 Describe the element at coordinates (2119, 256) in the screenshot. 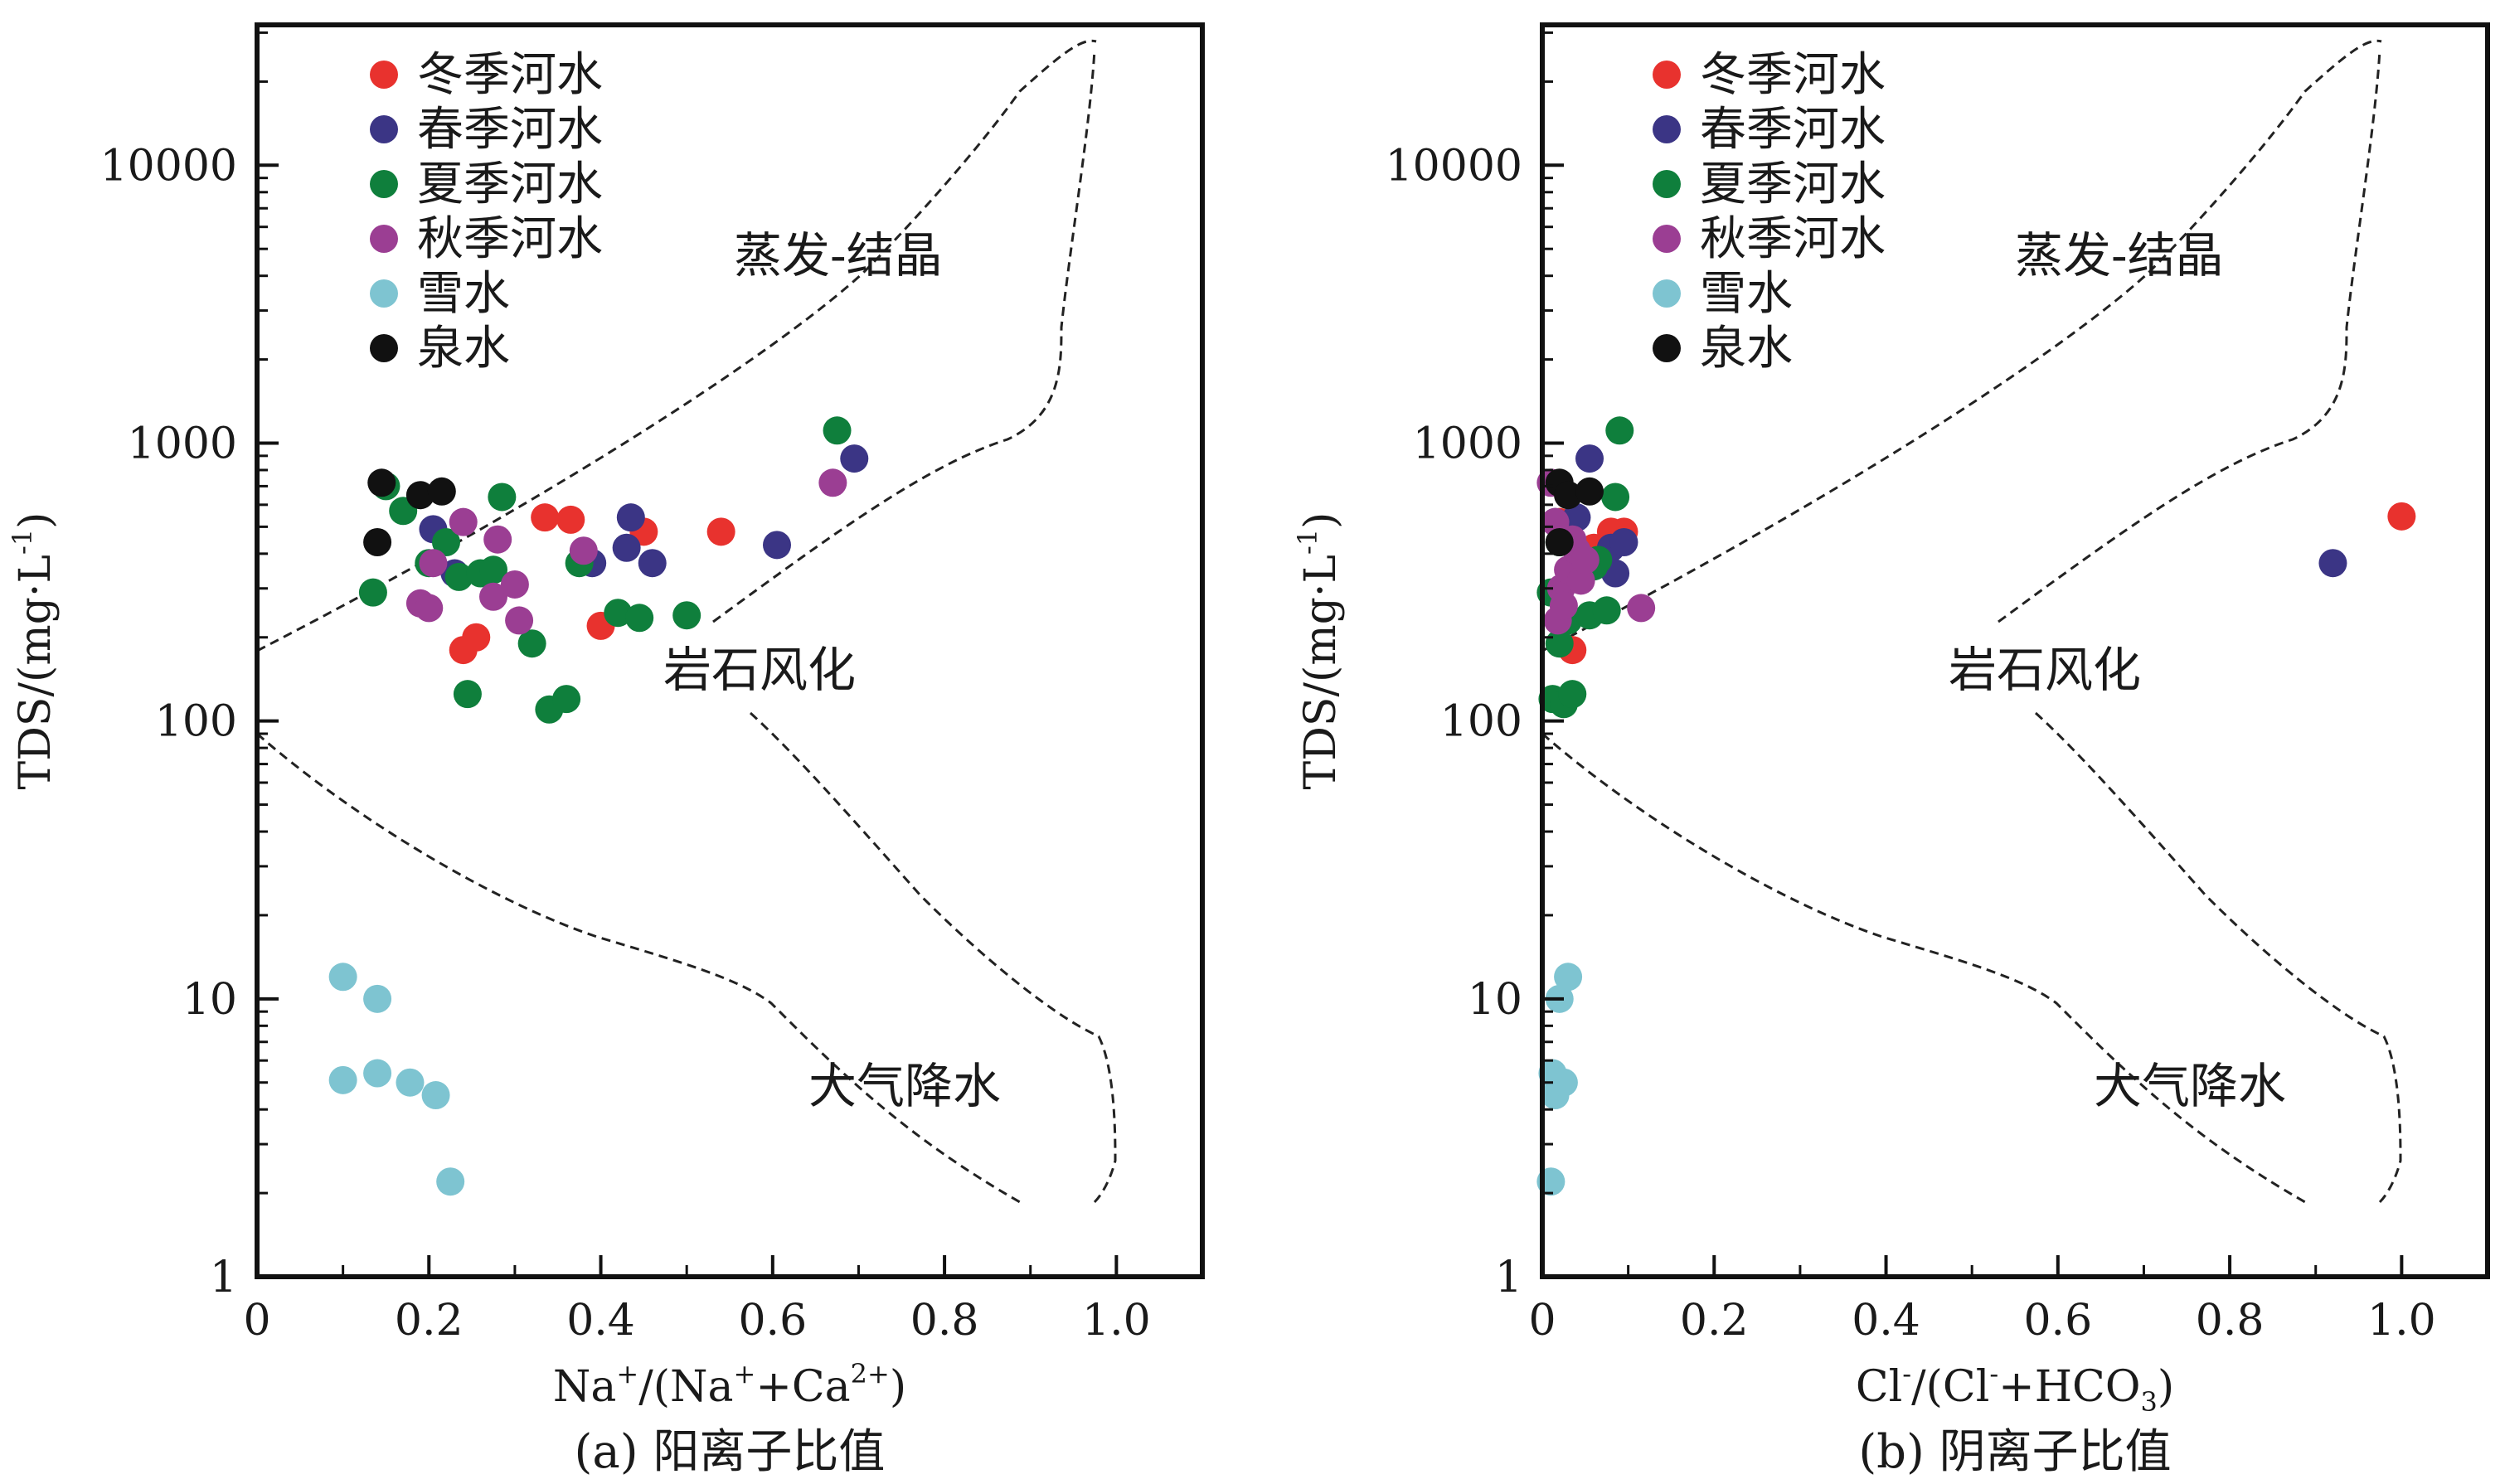

I see `region-b-evaporation: 蒸发-结晶` at that location.